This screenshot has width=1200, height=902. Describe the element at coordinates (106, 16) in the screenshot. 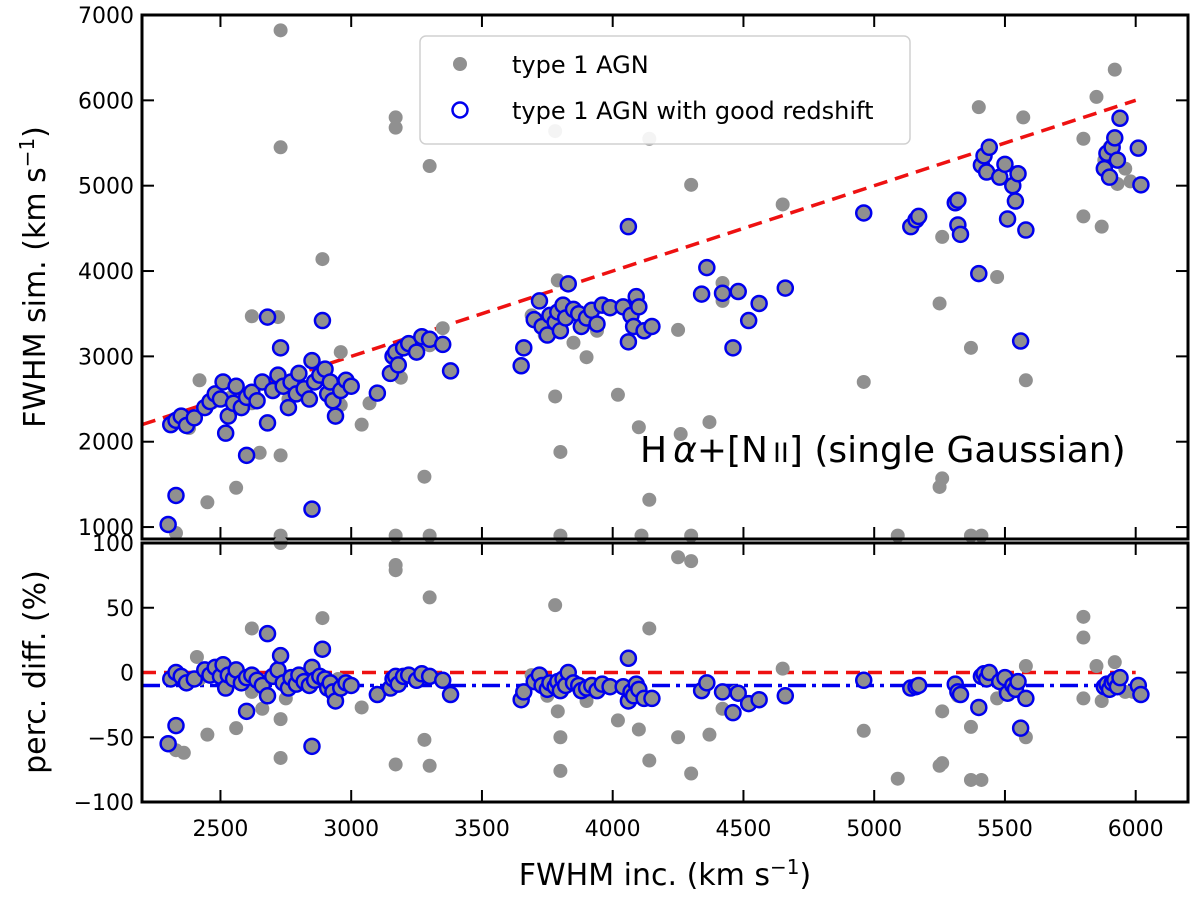

I see `top-y-tick-label: 7000` at that location.